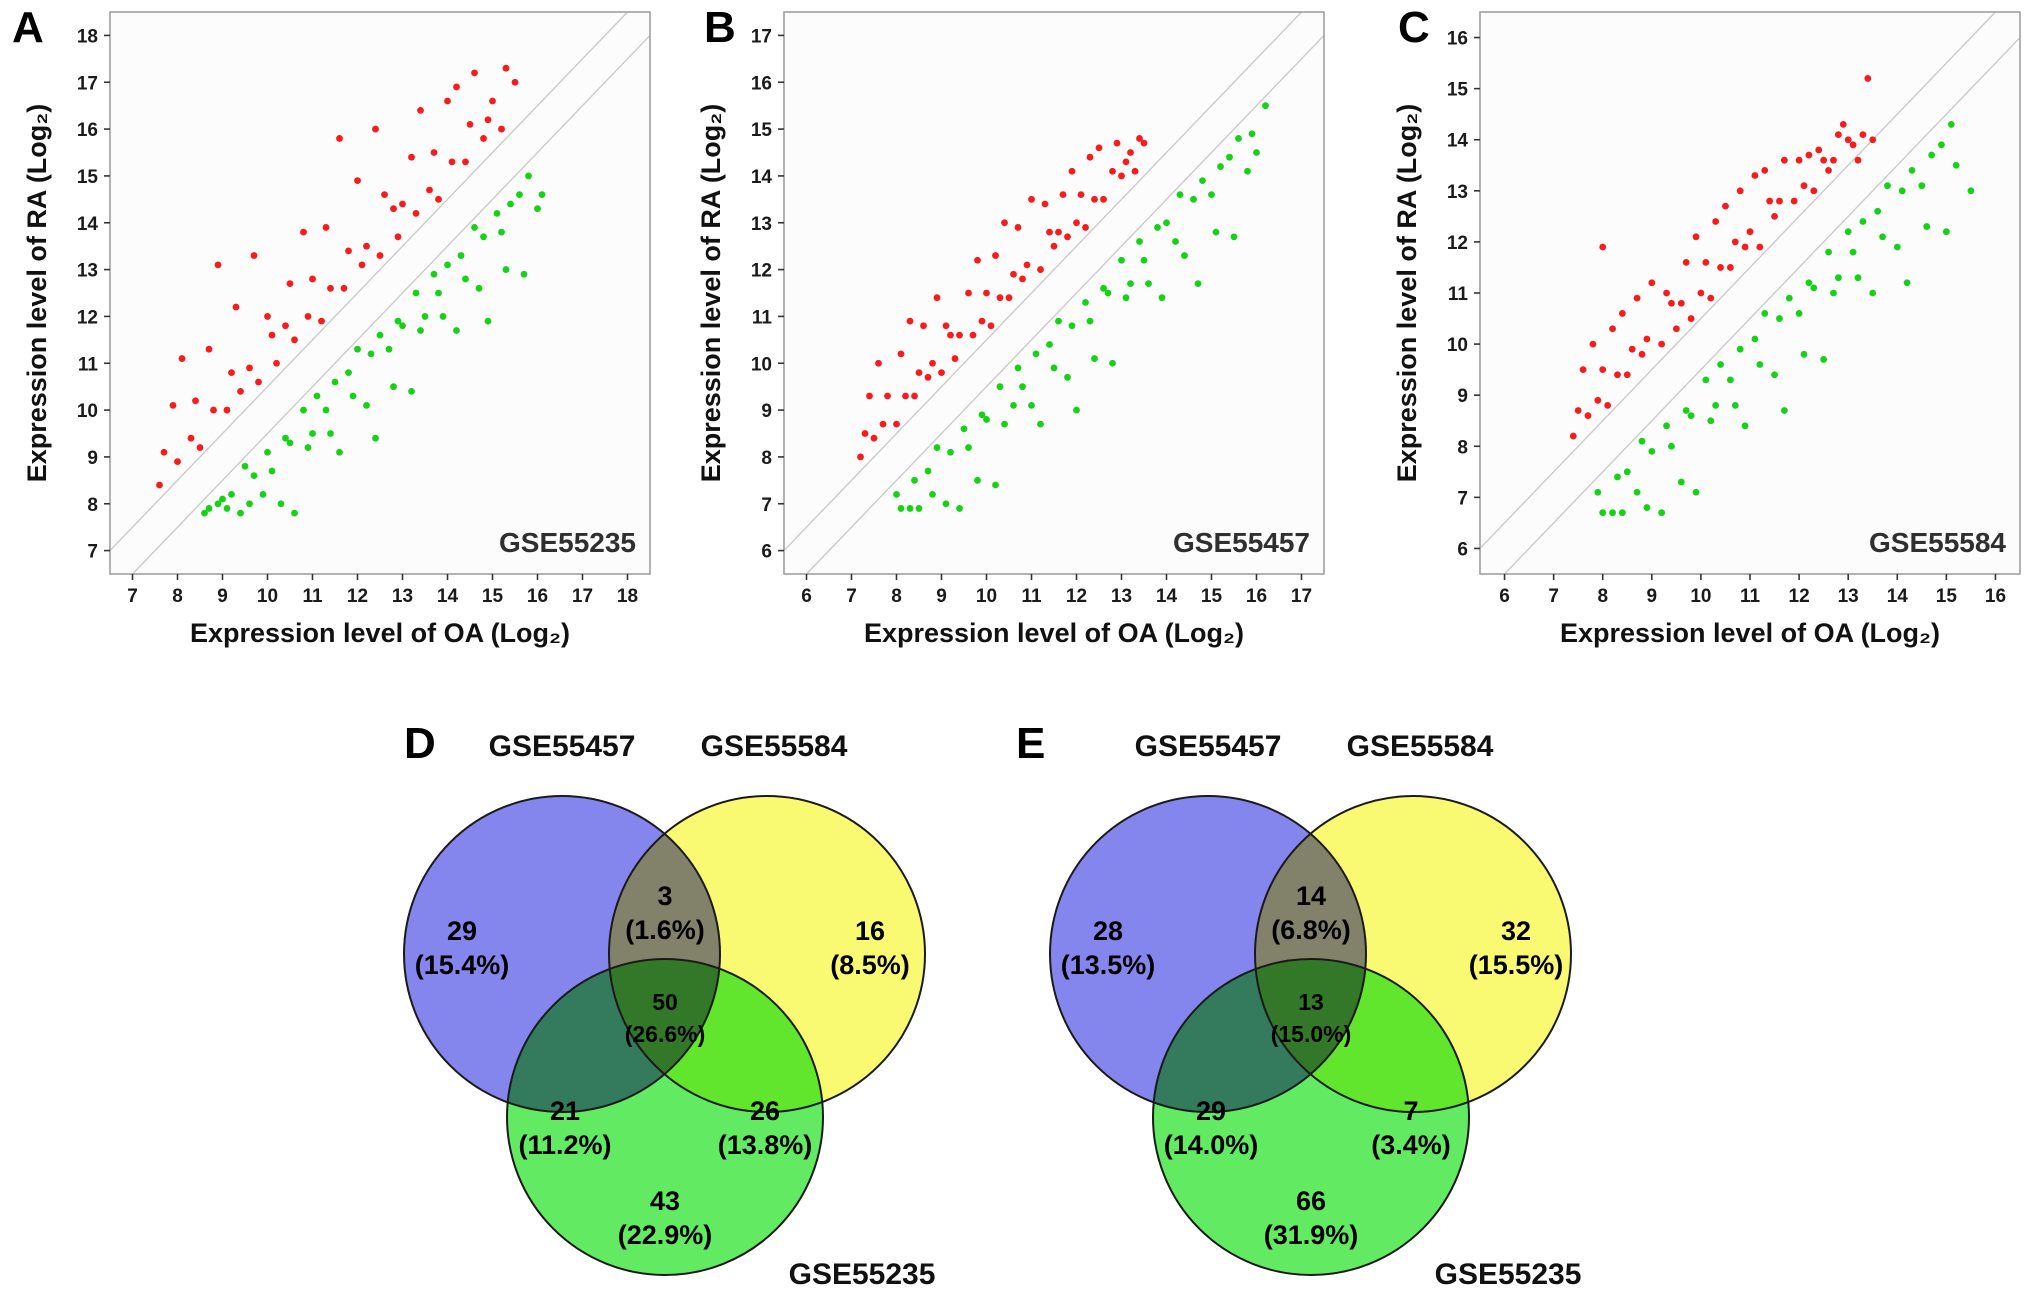 Image resolution: width=2031 pixels, height=1292 pixels. I want to click on venn-set-title: GSE55584, so click(1420, 746).